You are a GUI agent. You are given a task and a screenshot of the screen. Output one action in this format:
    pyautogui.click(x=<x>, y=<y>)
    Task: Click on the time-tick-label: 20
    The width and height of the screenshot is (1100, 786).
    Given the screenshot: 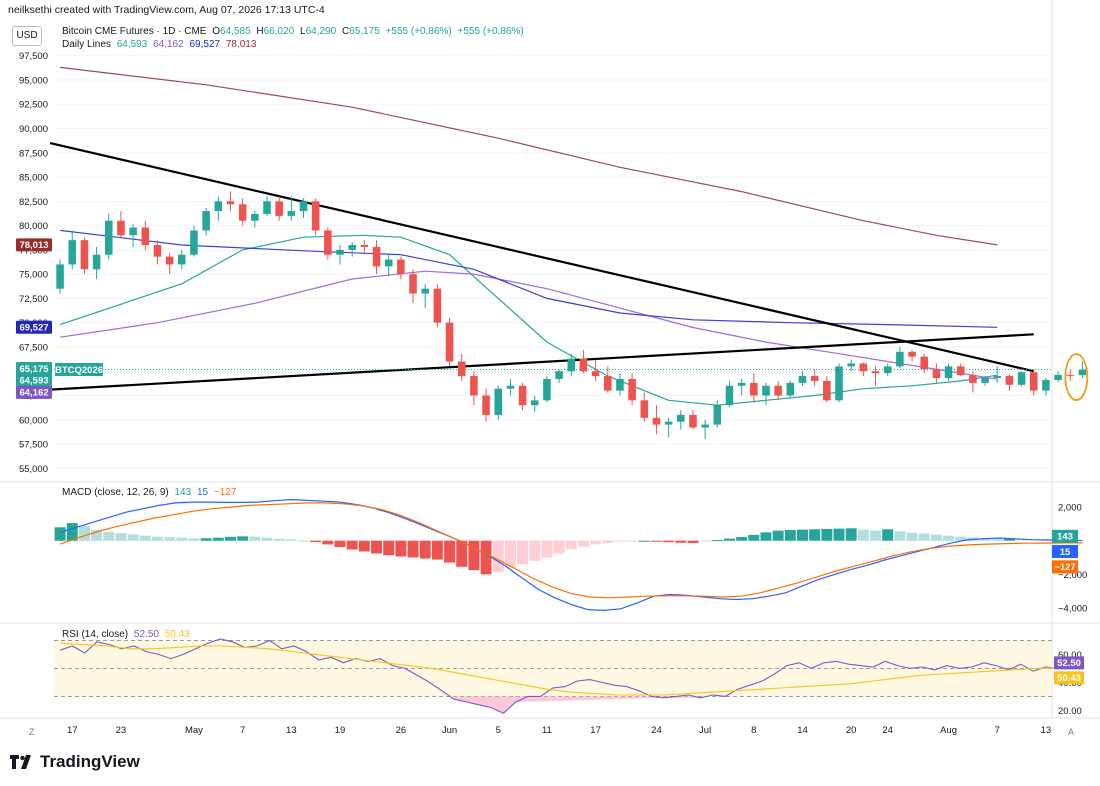 What is the action you would take?
    pyautogui.click(x=851, y=730)
    